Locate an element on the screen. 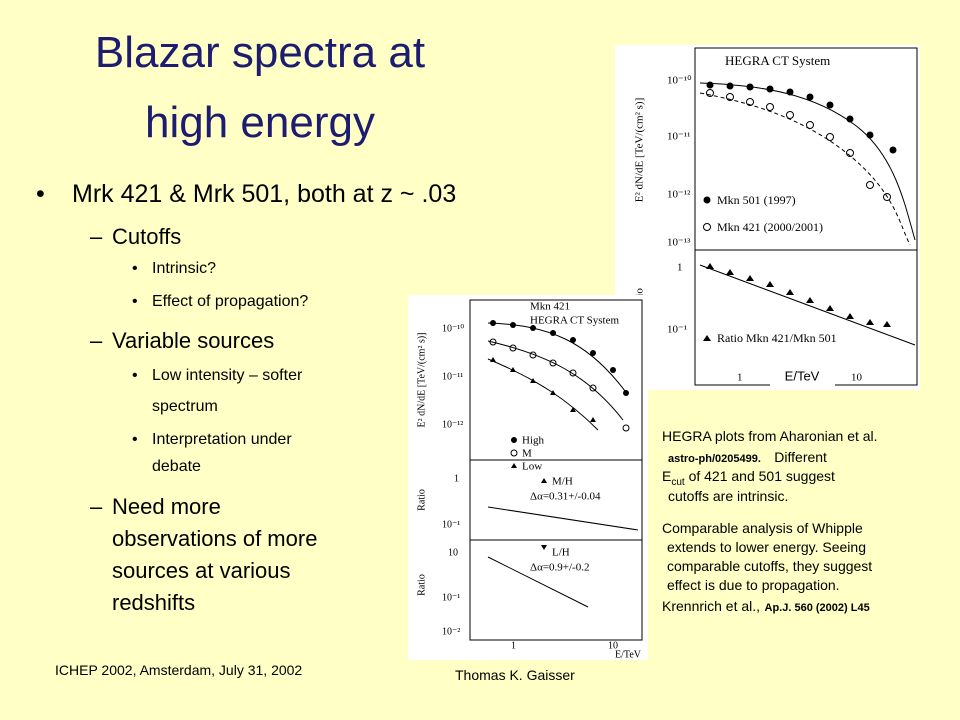  caption: comparable cutoffs, they suggest is located at coordinates (770, 566).